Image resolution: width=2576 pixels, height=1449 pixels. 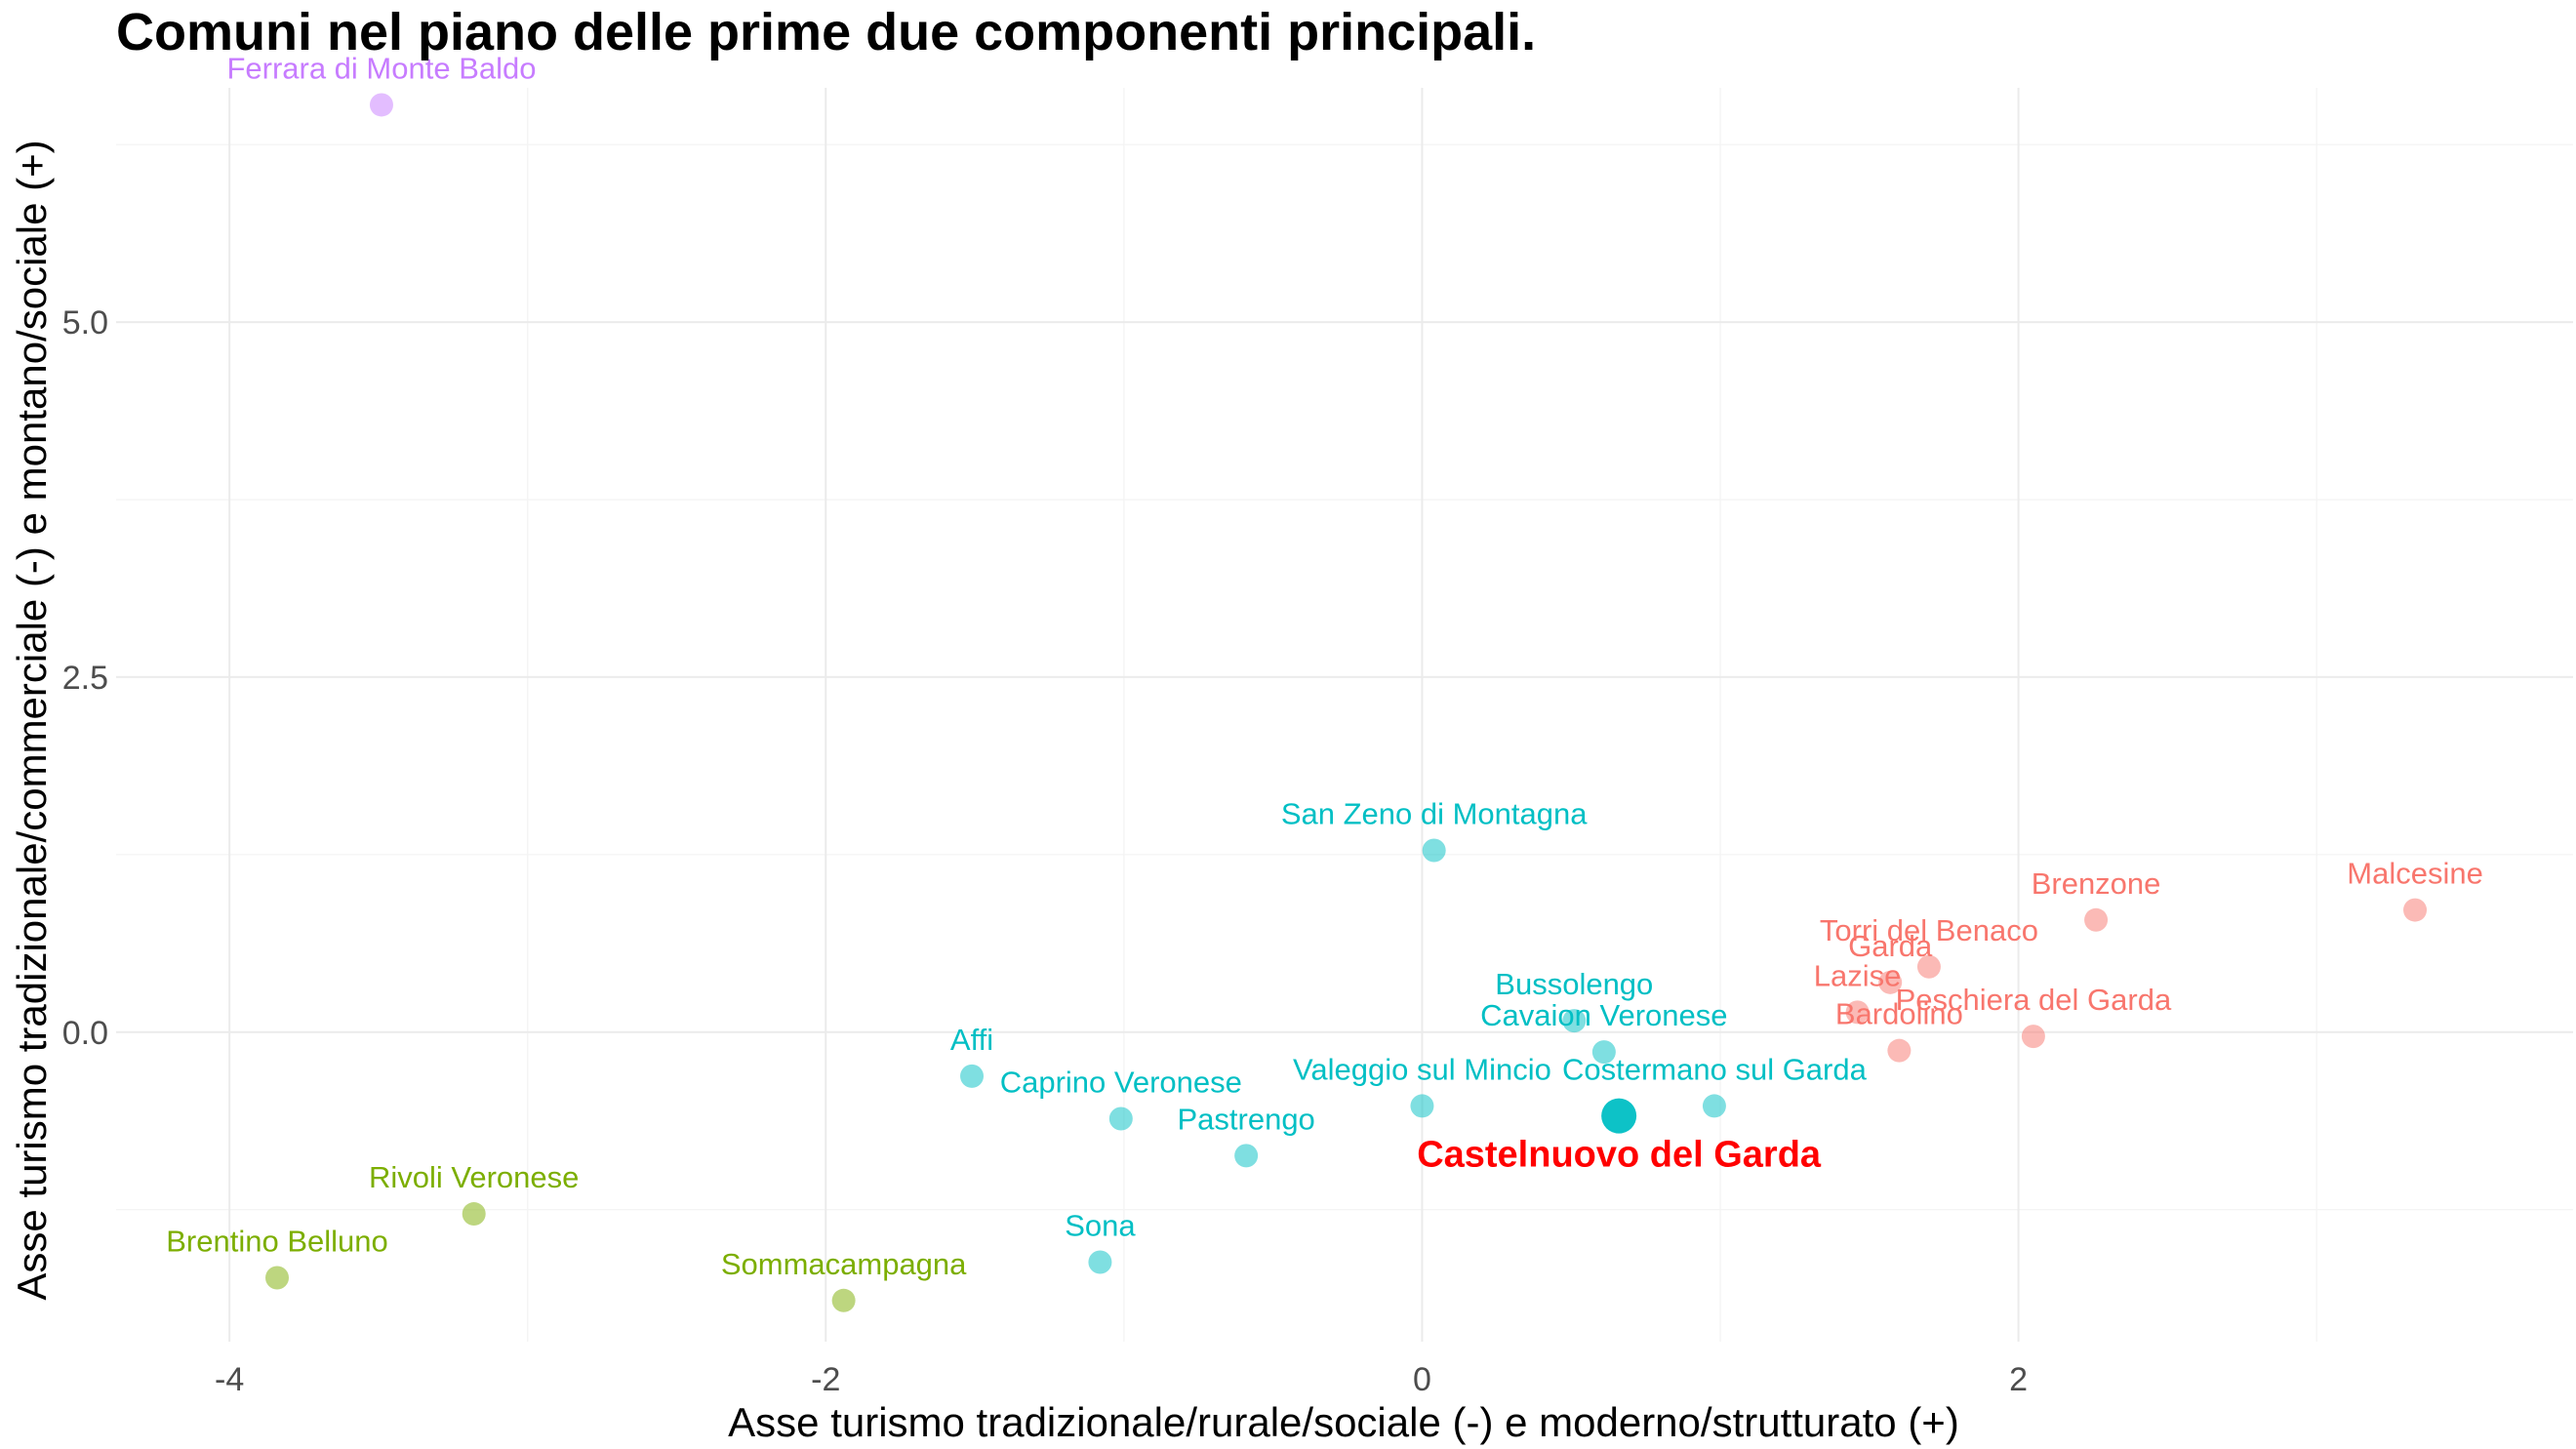 I want to click on data-point-label: Caprino Veronese, so click(x=1121, y=1083).